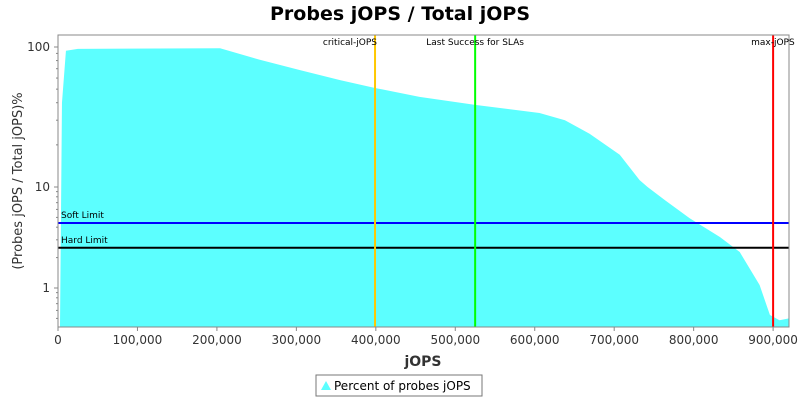  Describe the element at coordinates (694, 340) in the screenshot. I see `x-tick-label: 800,000` at that location.